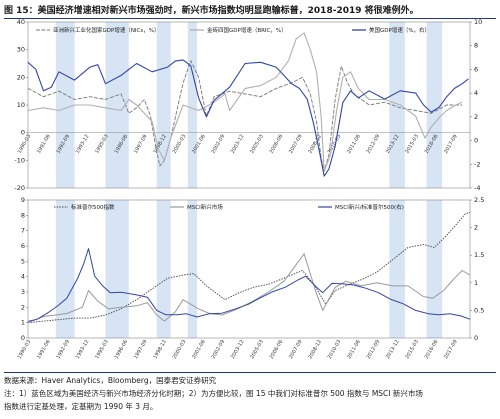  What do you see at coordinates (477, 188) in the screenshot?
I see `right-tick-label: -4` at bounding box center [477, 188].